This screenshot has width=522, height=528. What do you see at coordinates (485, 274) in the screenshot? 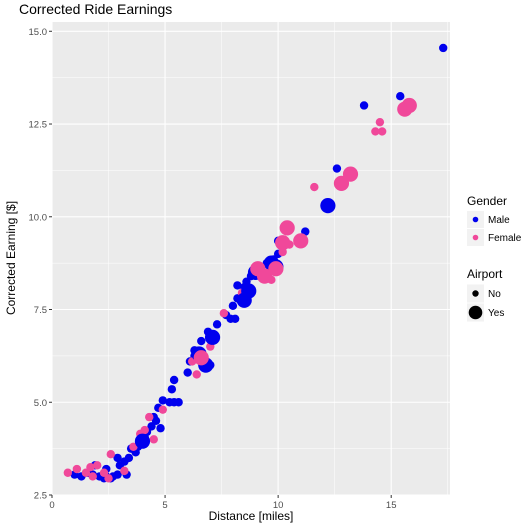
I see `legend-title-airport: Airport` at bounding box center [485, 274].